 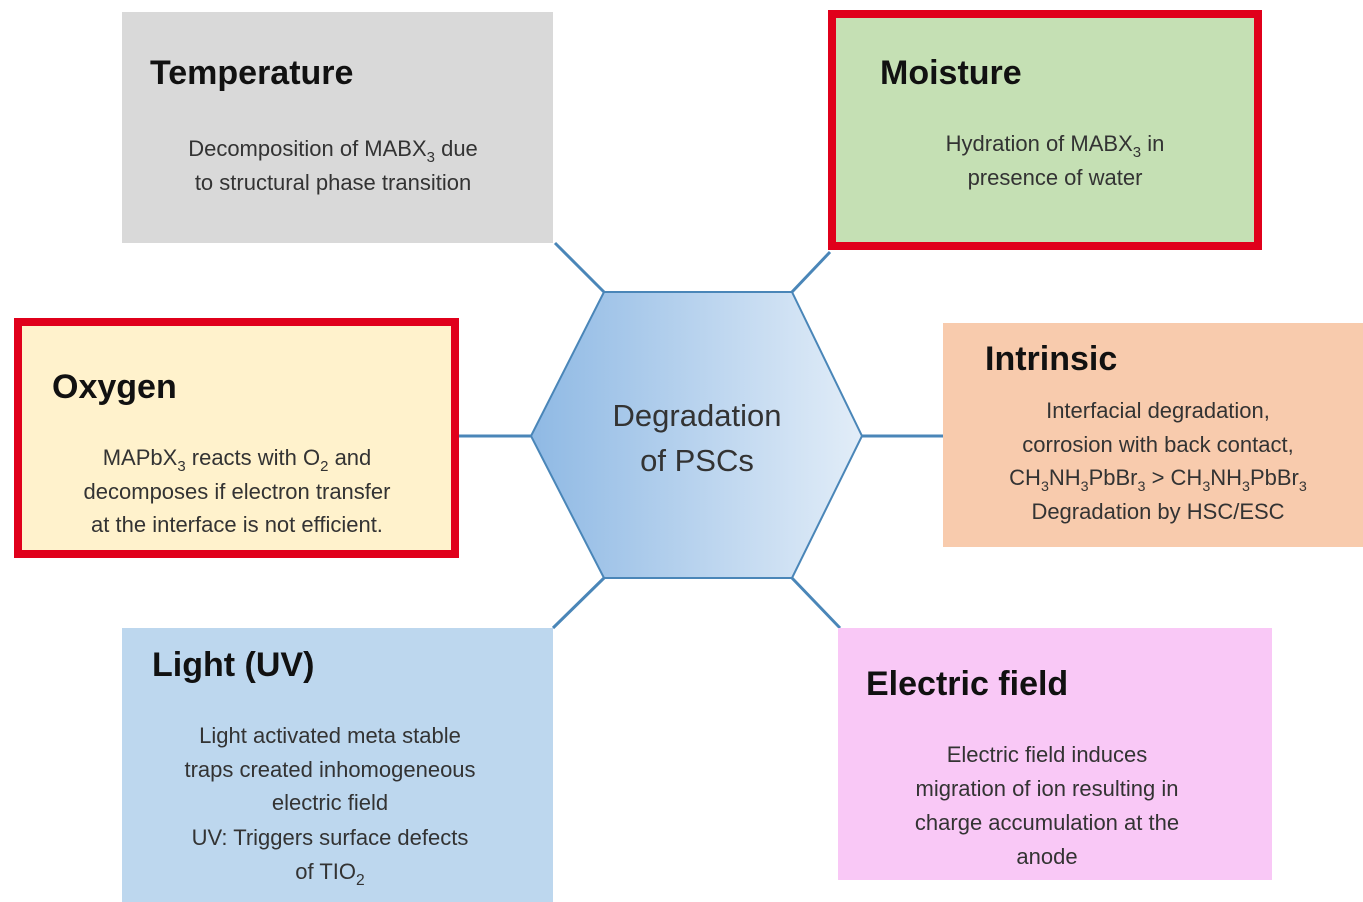 I want to click on text-run: of TIO, so click(x=325, y=871).